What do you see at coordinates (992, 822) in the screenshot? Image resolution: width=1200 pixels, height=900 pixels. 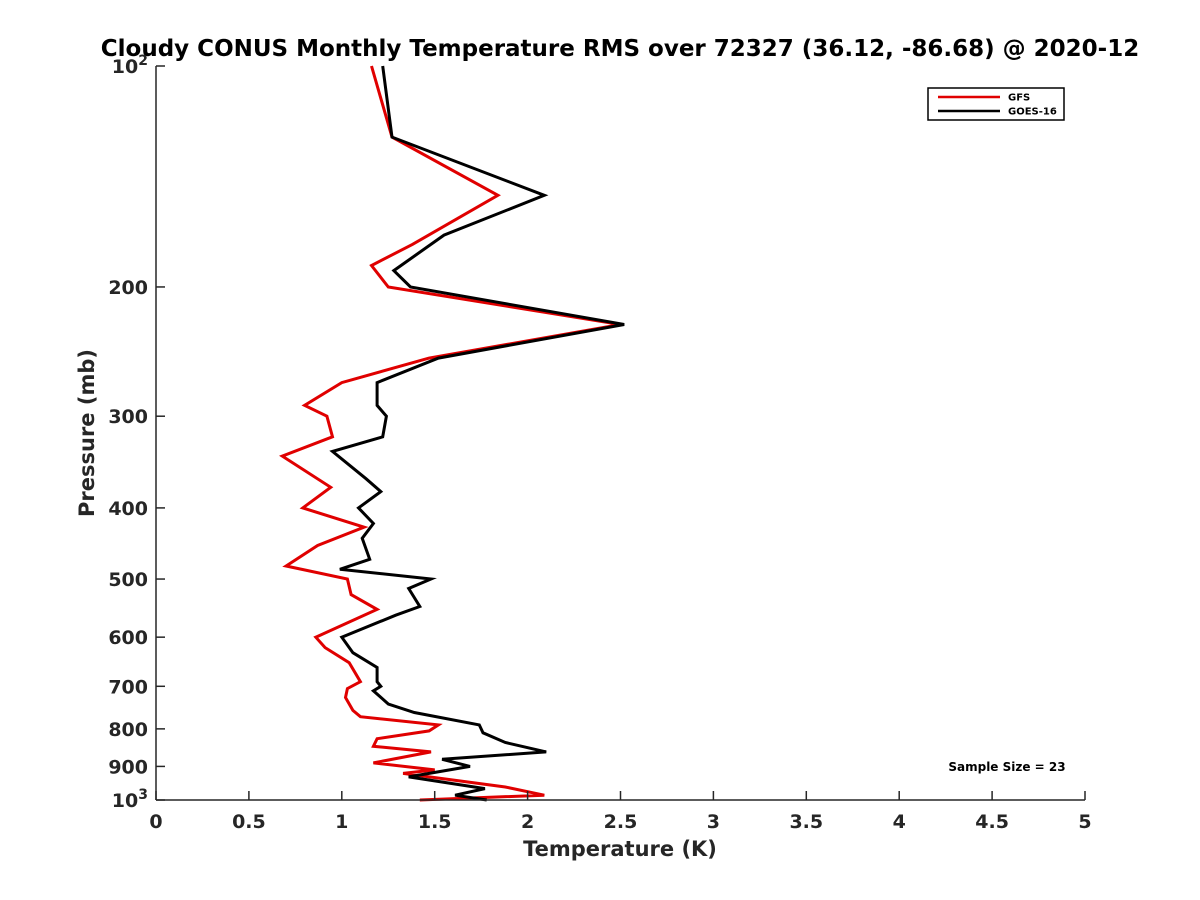 I see `x-tick-label: 4.5` at bounding box center [992, 822].